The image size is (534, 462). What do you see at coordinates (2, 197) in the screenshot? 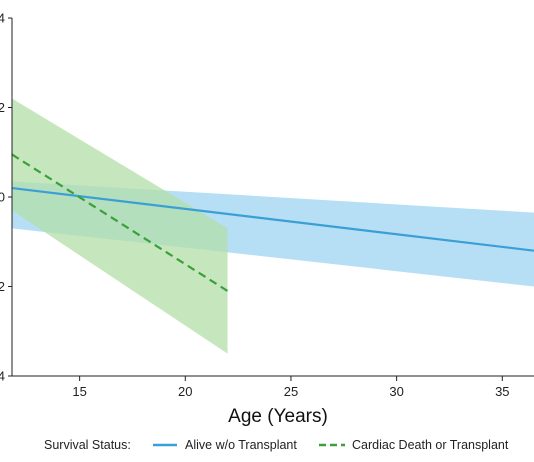
I see `y-tick-label: 0` at bounding box center [2, 197].